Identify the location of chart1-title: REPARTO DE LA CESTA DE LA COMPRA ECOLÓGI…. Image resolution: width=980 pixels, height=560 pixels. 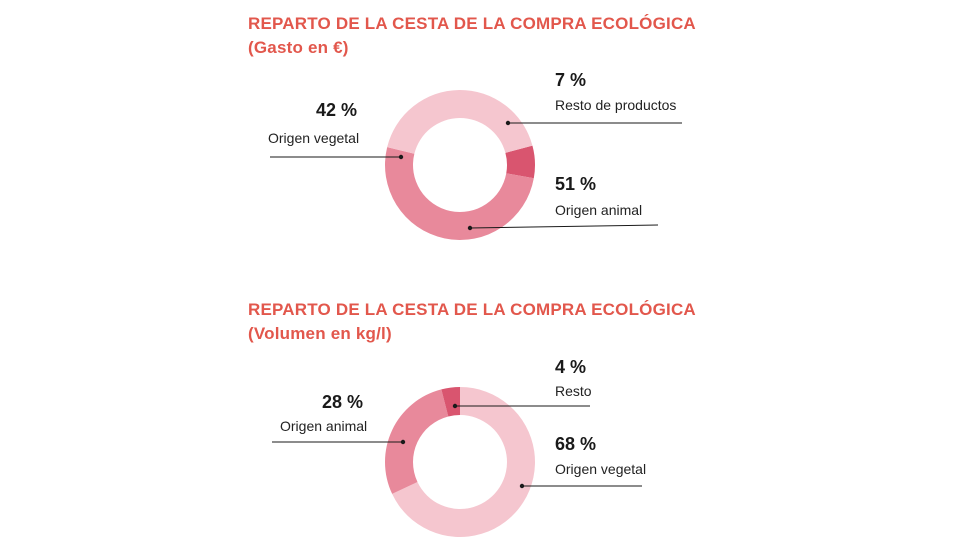
(472, 23).